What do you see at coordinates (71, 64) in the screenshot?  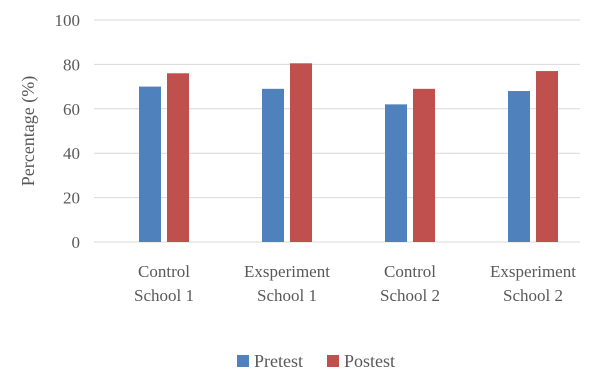 I see `y-tick-label: 80` at bounding box center [71, 64].